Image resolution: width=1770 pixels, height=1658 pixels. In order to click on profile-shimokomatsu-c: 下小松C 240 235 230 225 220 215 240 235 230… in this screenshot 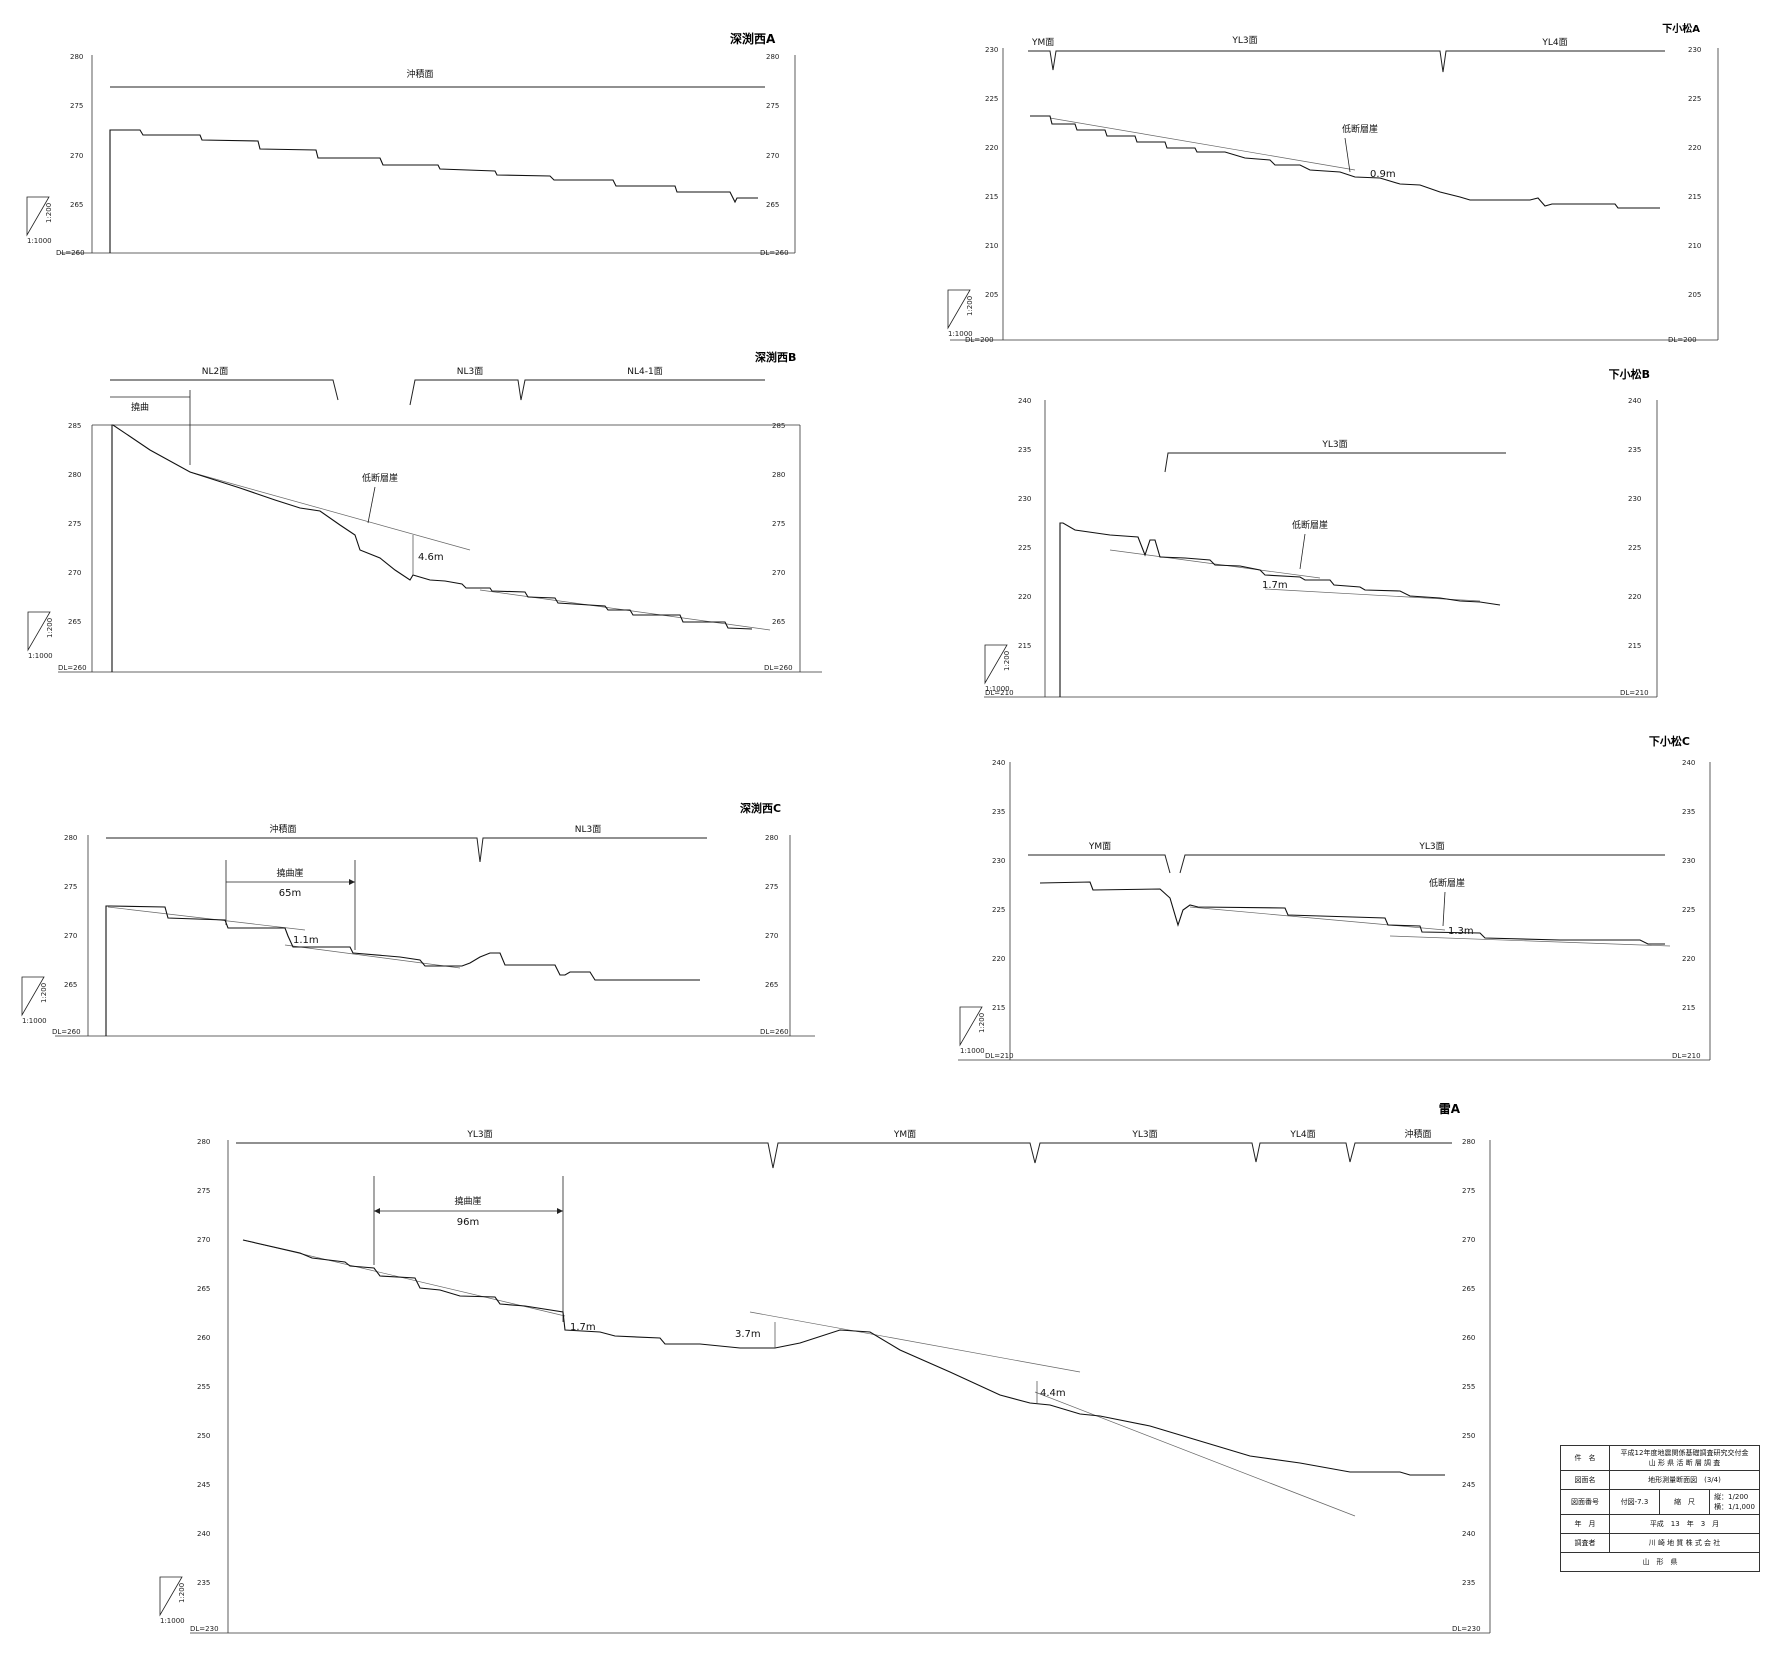, I will do `click(1334, 897)`.